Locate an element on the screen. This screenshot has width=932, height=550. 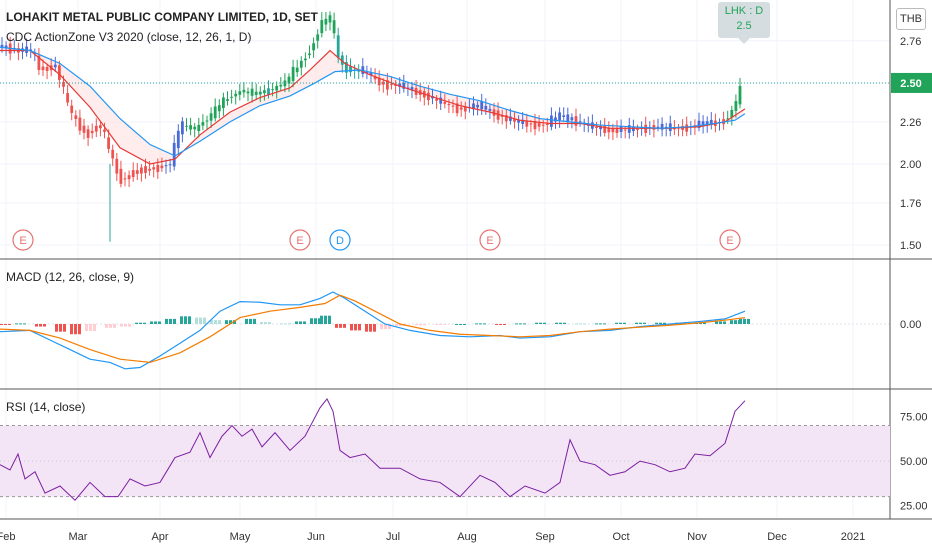
macd-line is located at coordinates (373, 330).